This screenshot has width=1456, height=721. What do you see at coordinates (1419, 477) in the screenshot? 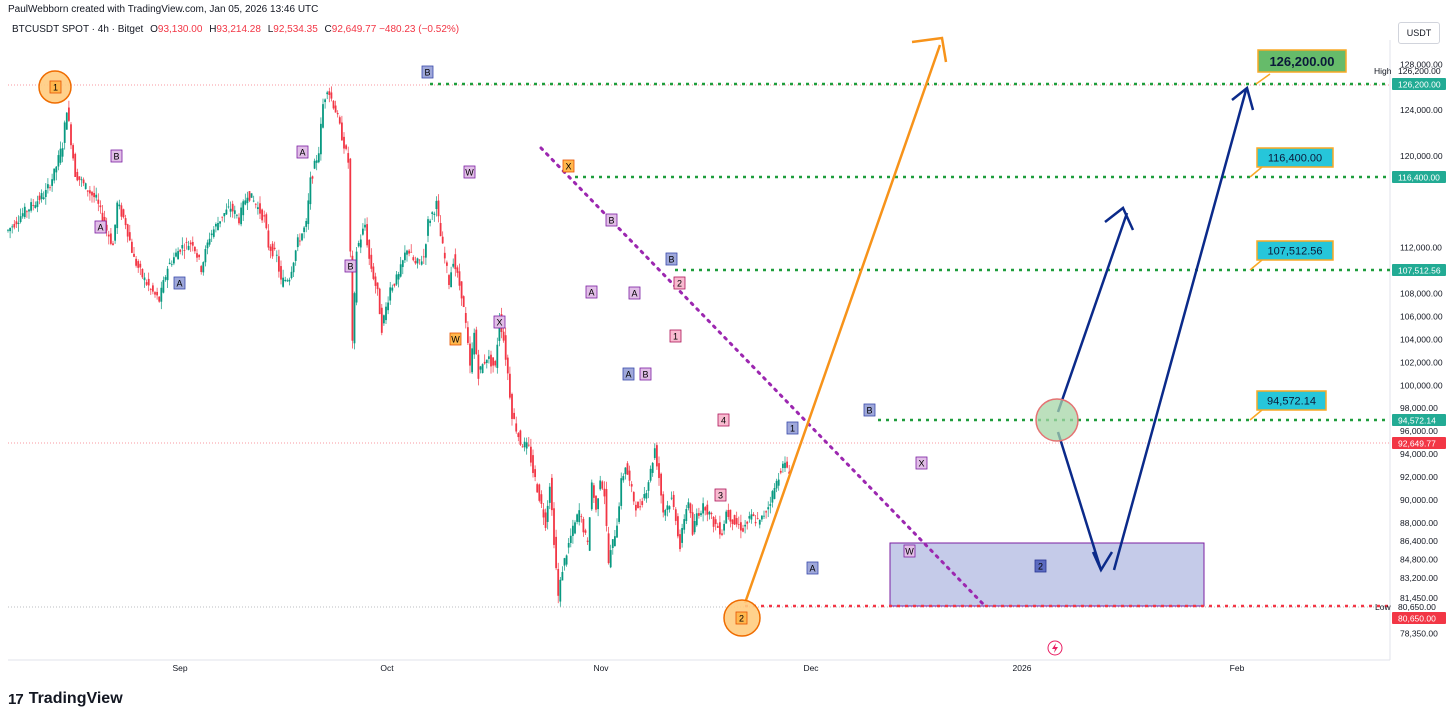
I see `price-tick-label: 92,000.00` at bounding box center [1419, 477].